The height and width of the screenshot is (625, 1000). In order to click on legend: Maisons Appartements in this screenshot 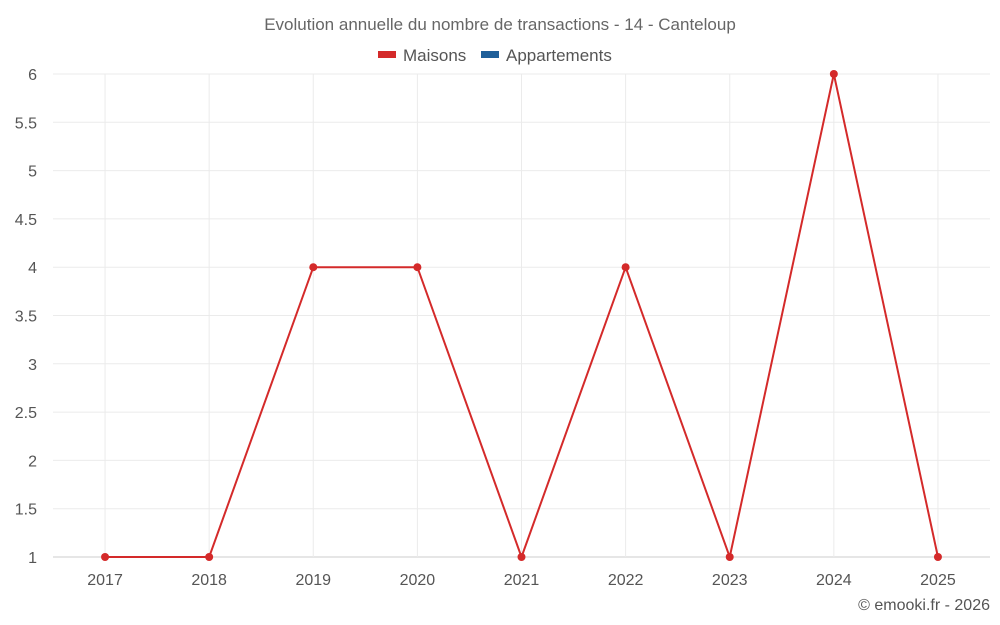, I will do `click(495, 55)`.